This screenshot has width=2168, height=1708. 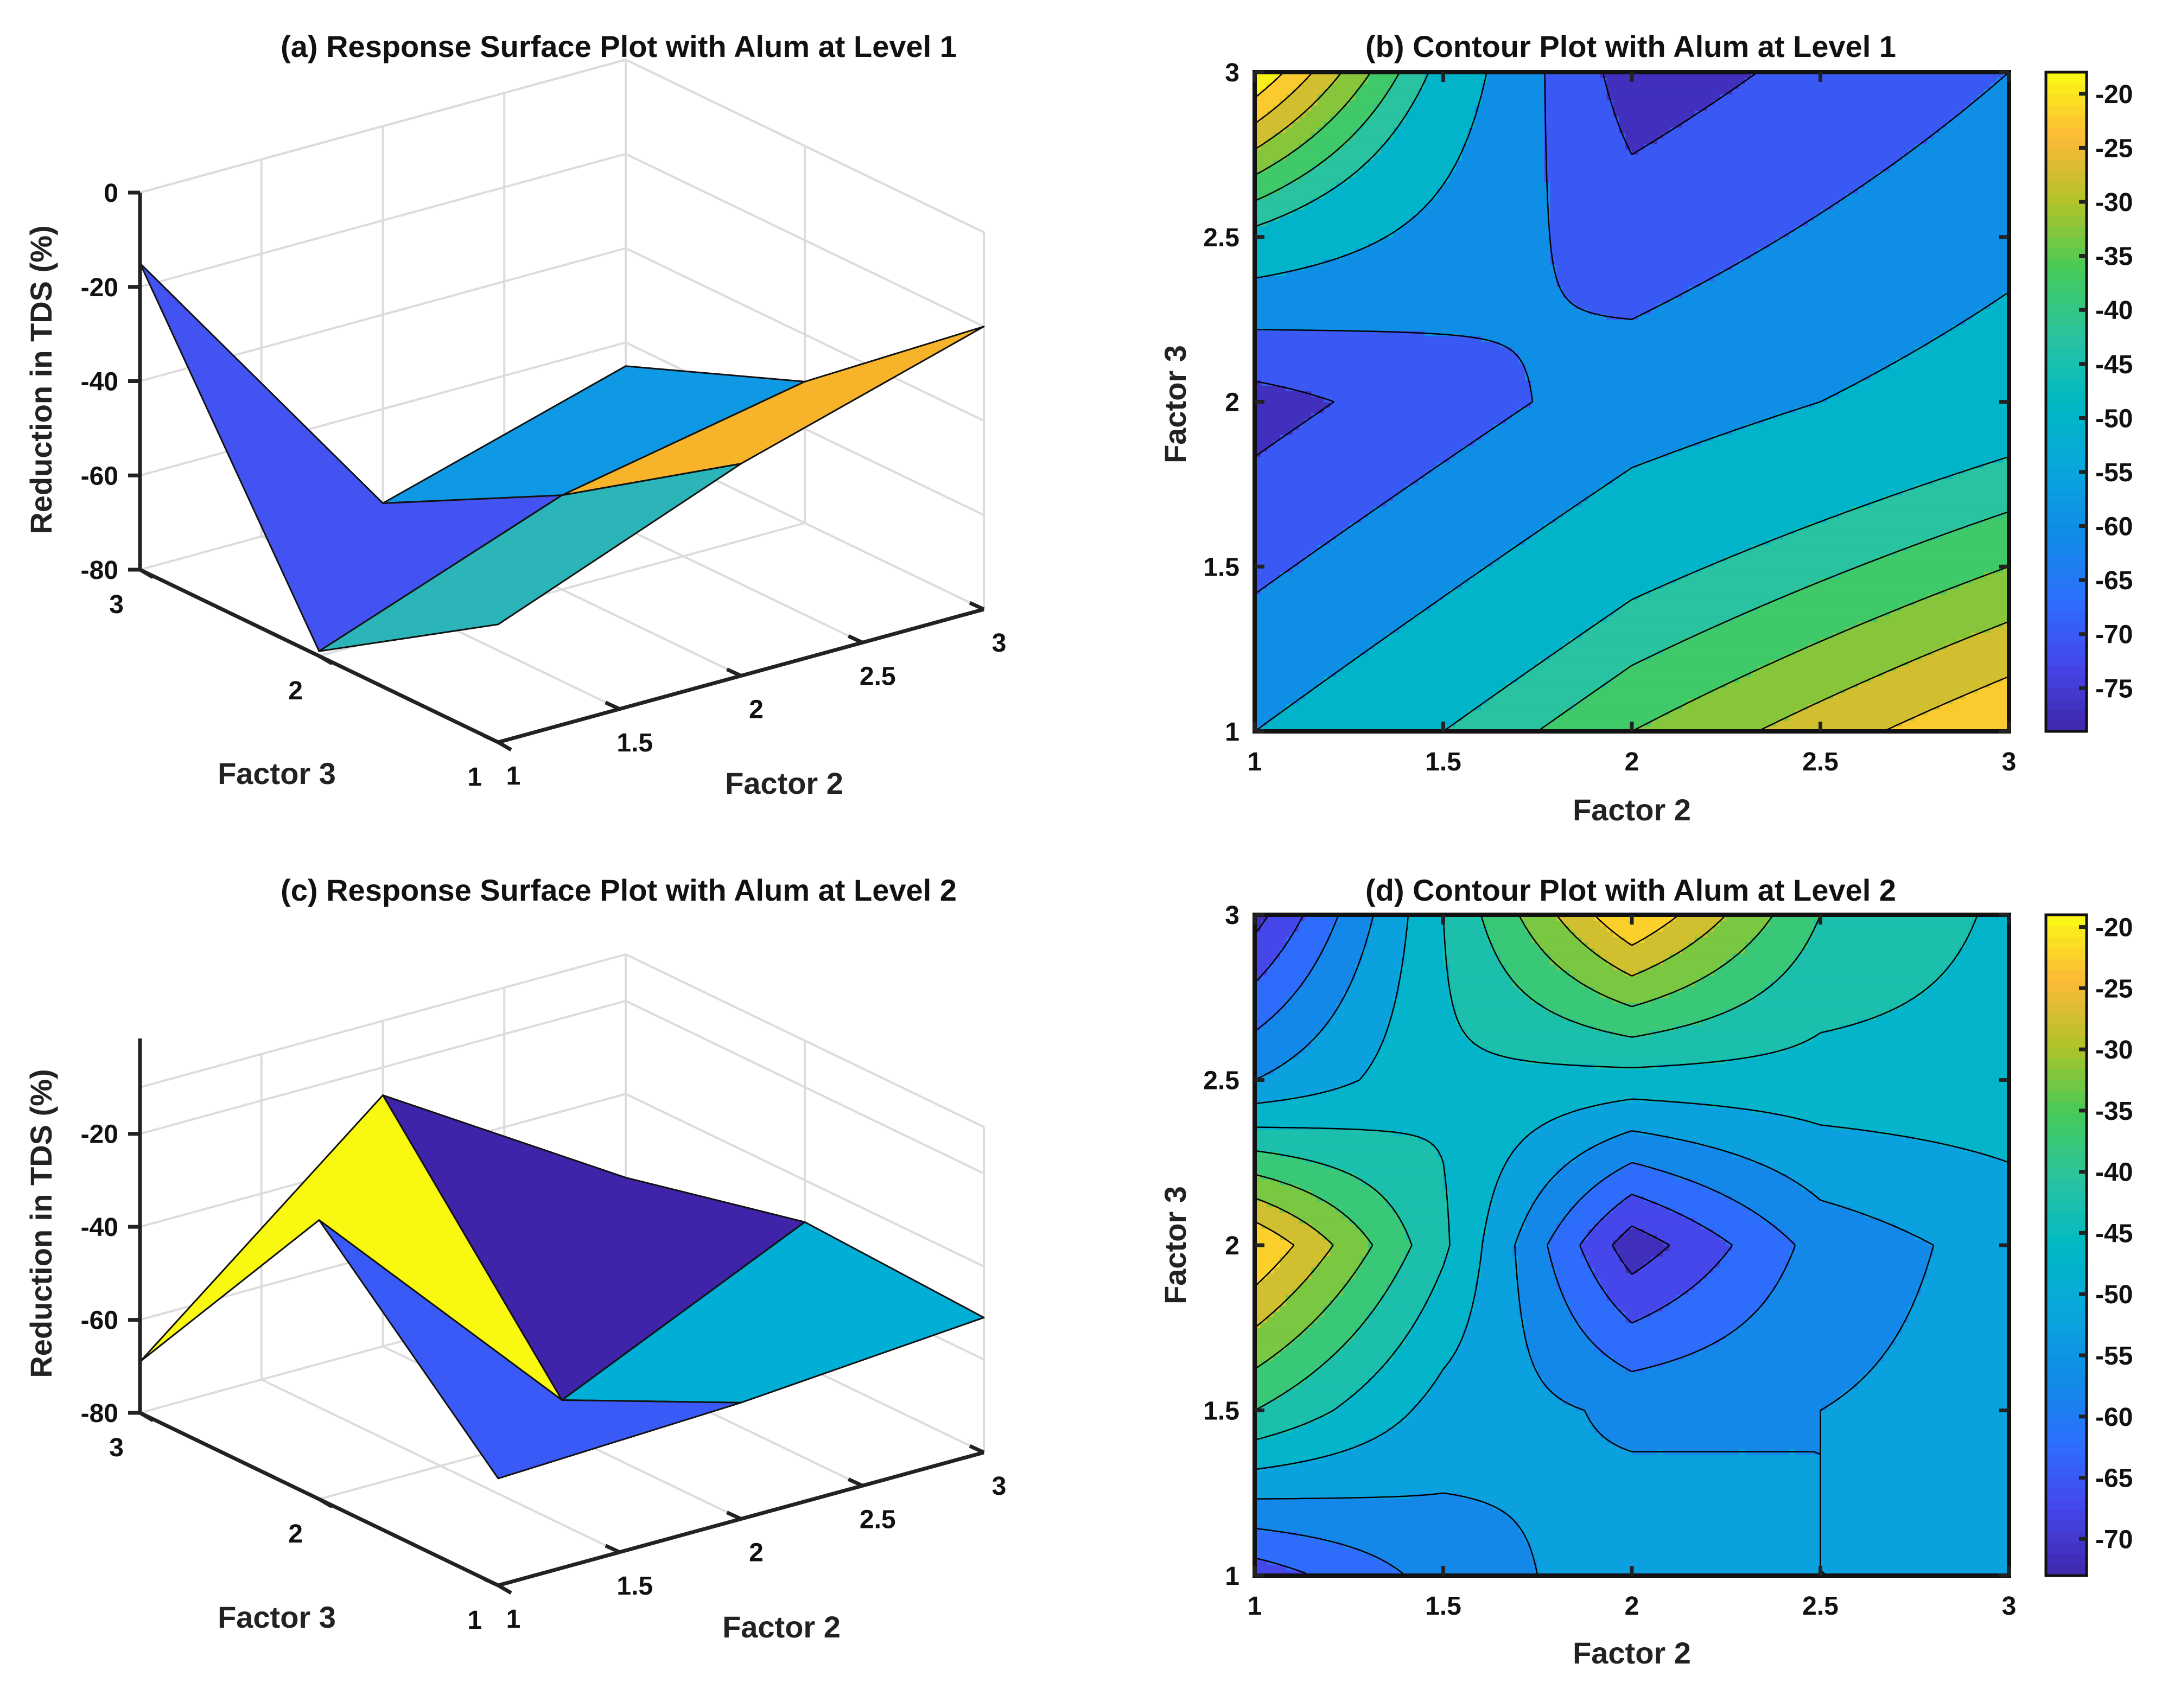 I want to click on d-colorbar-frame, so click(x=2066, y=1245).